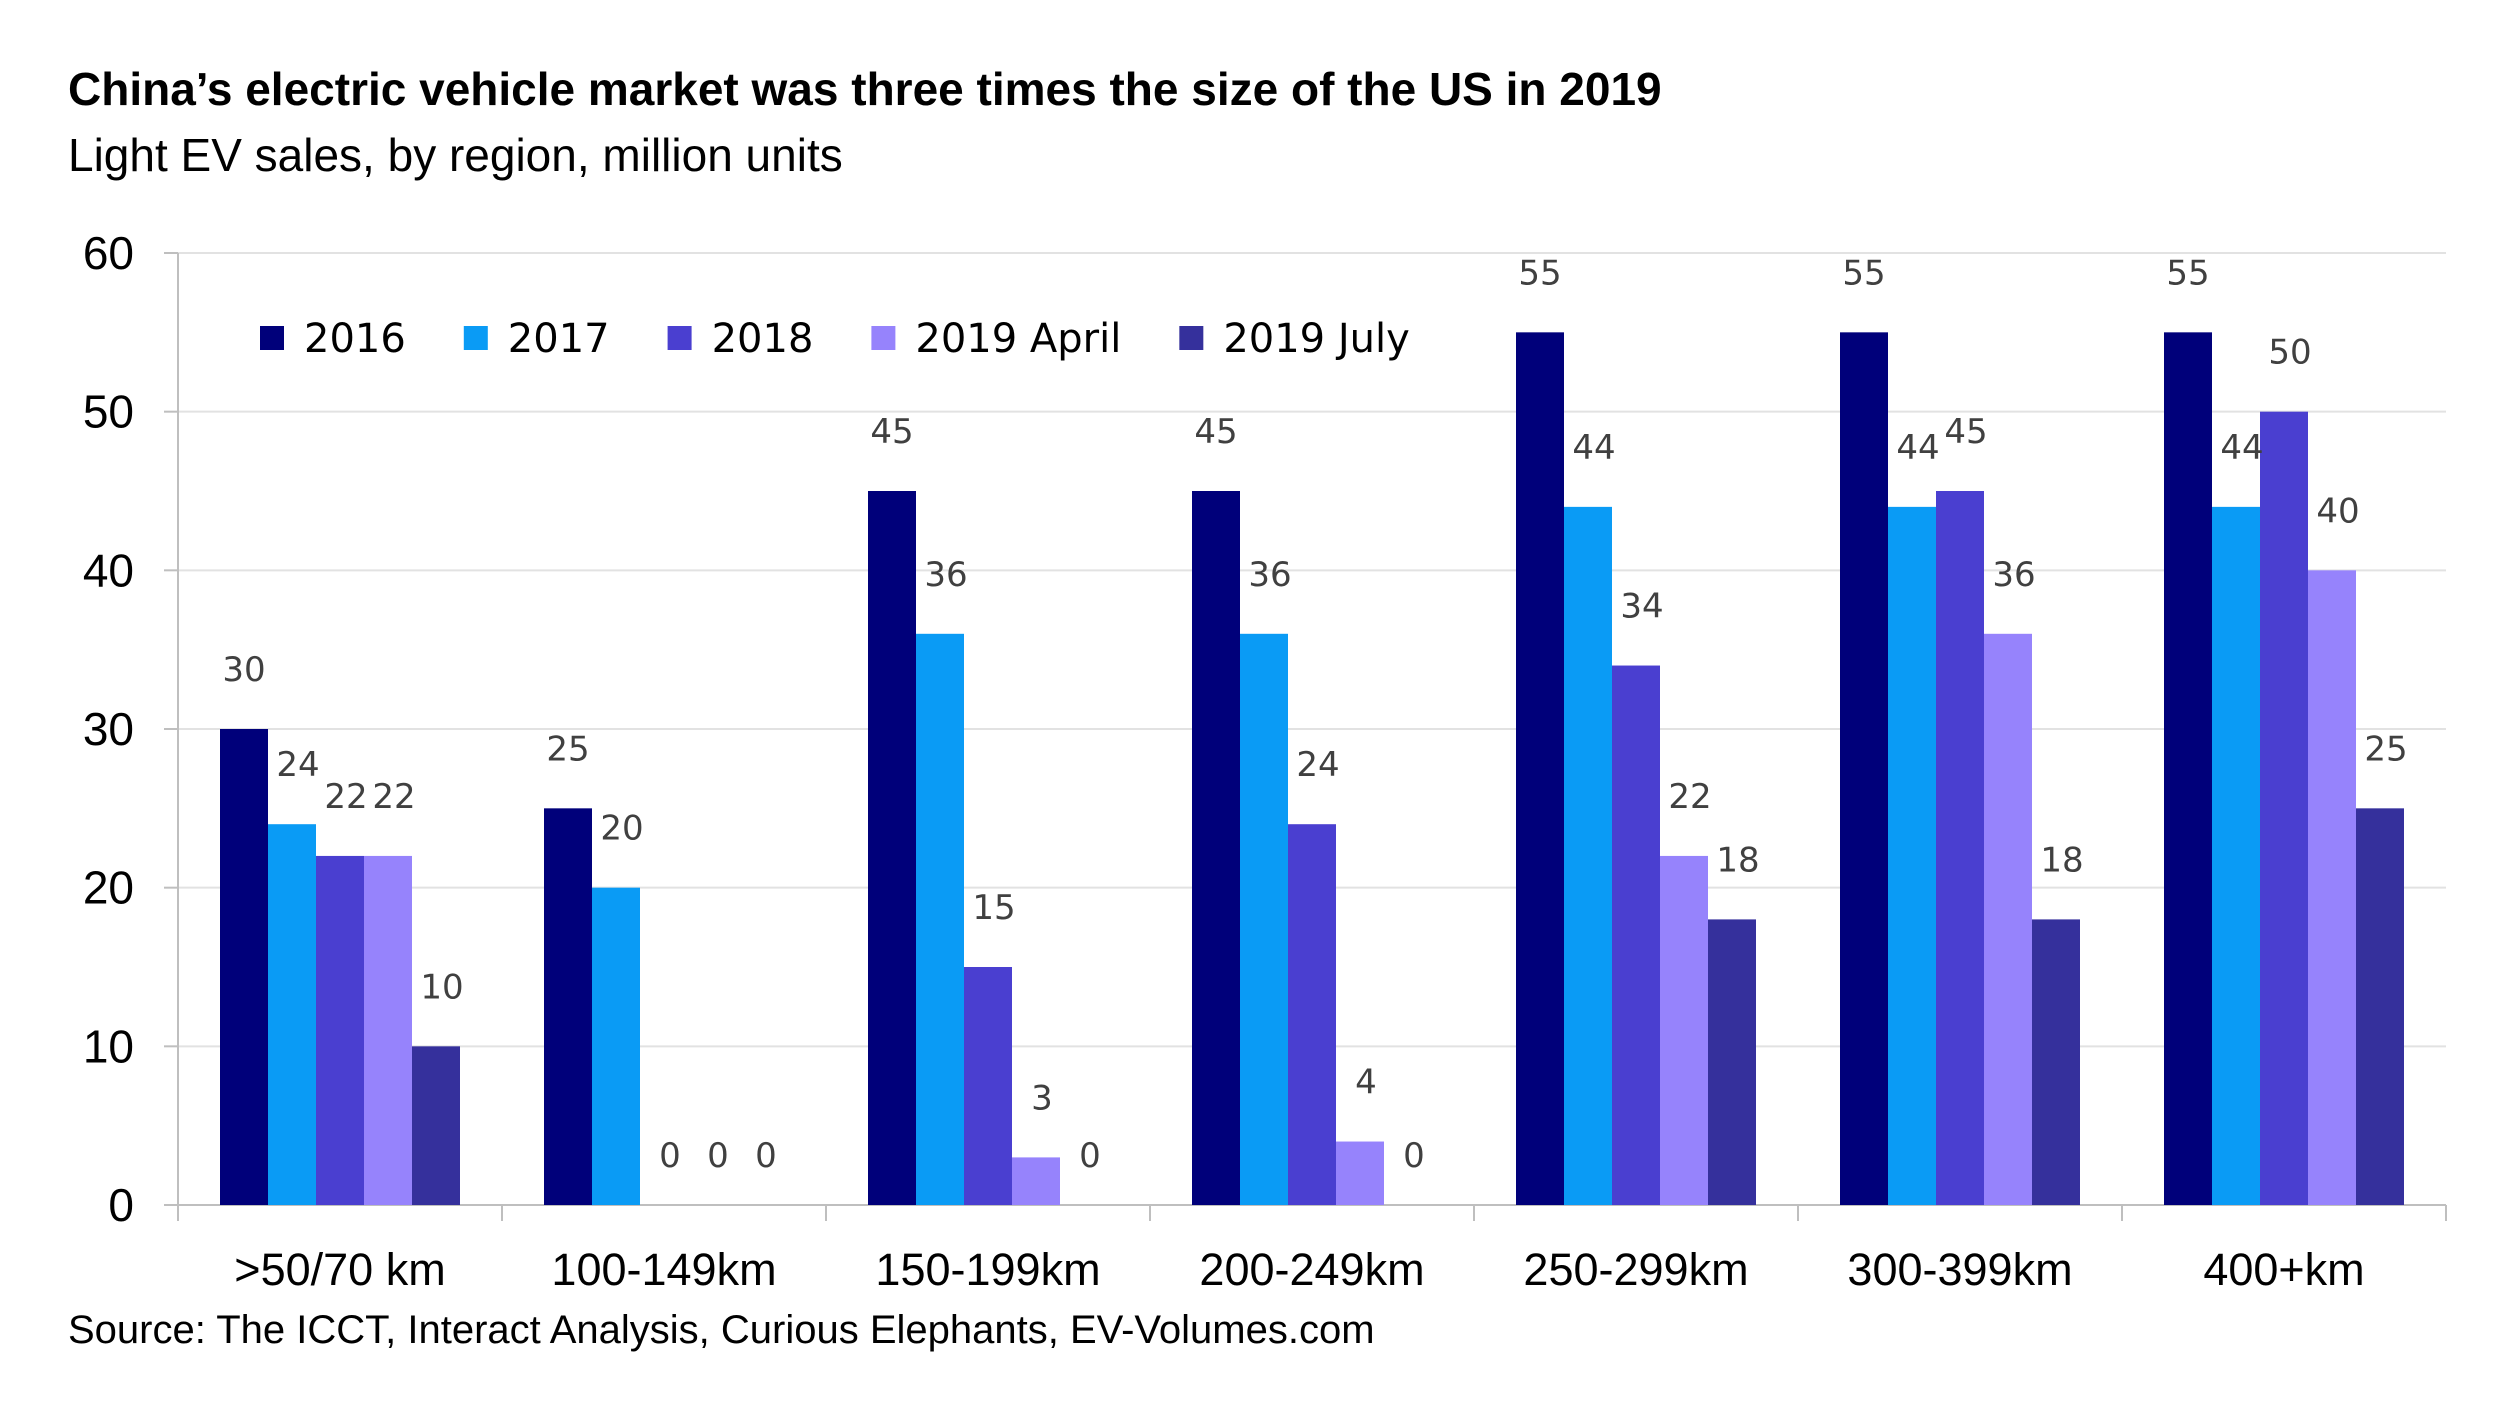 The width and height of the screenshot is (2496, 1404). I want to click on data-label: 15, so click(993, 908).